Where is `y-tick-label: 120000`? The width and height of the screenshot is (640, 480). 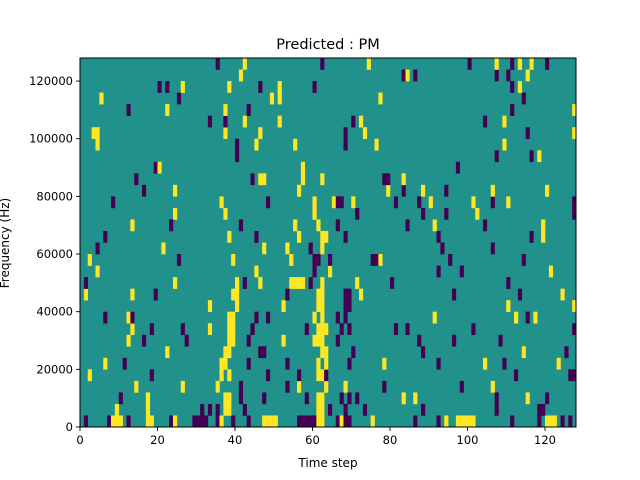 y-tick-label: 120000 is located at coordinates (51, 81).